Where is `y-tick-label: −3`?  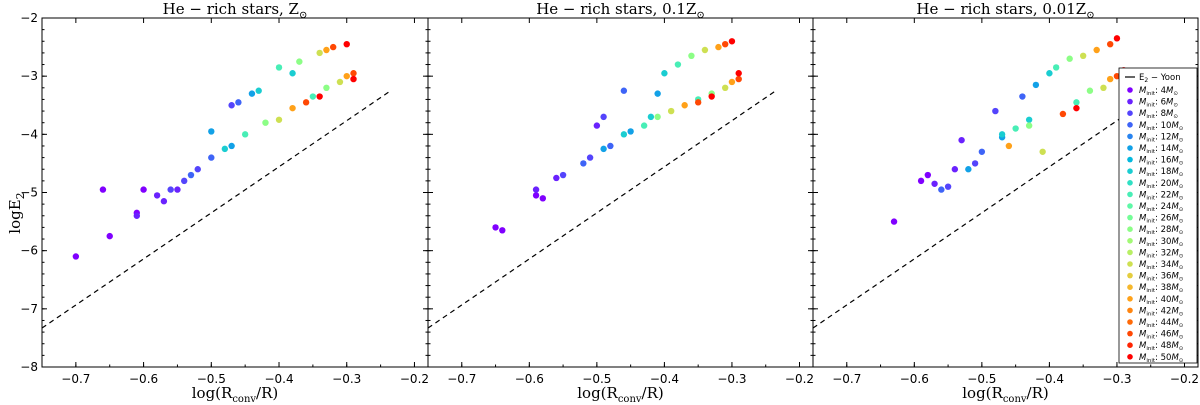 y-tick-label: −3 is located at coordinates (29, 76).